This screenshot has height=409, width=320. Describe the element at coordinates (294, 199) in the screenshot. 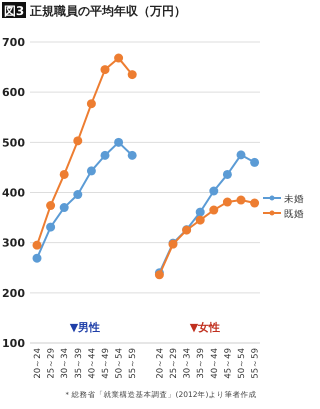

I see `legend-label: 未婚` at that location.